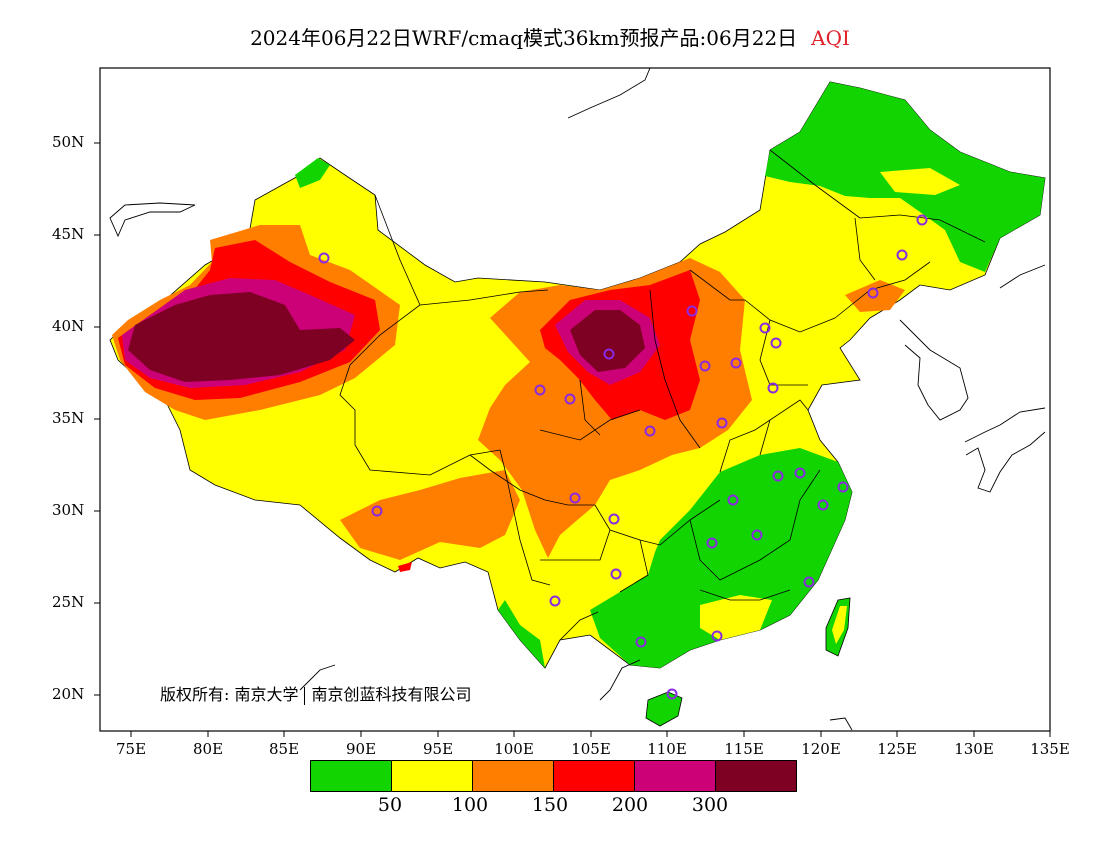  What do you see at coordinates (391, 694) in the screenshot?
I see `credit-part2: 南京创蓝科技有限公司` at bounding box center [391, 694].